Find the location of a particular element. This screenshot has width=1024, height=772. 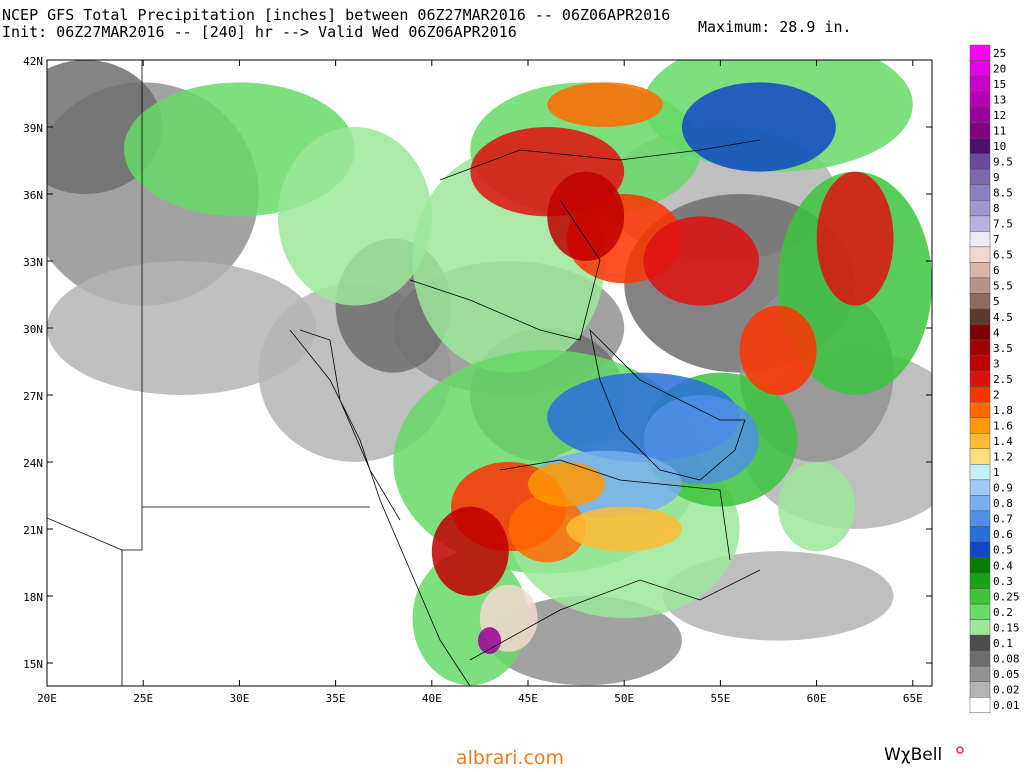

lon-label: 25E is located at coordinates (143, 698).